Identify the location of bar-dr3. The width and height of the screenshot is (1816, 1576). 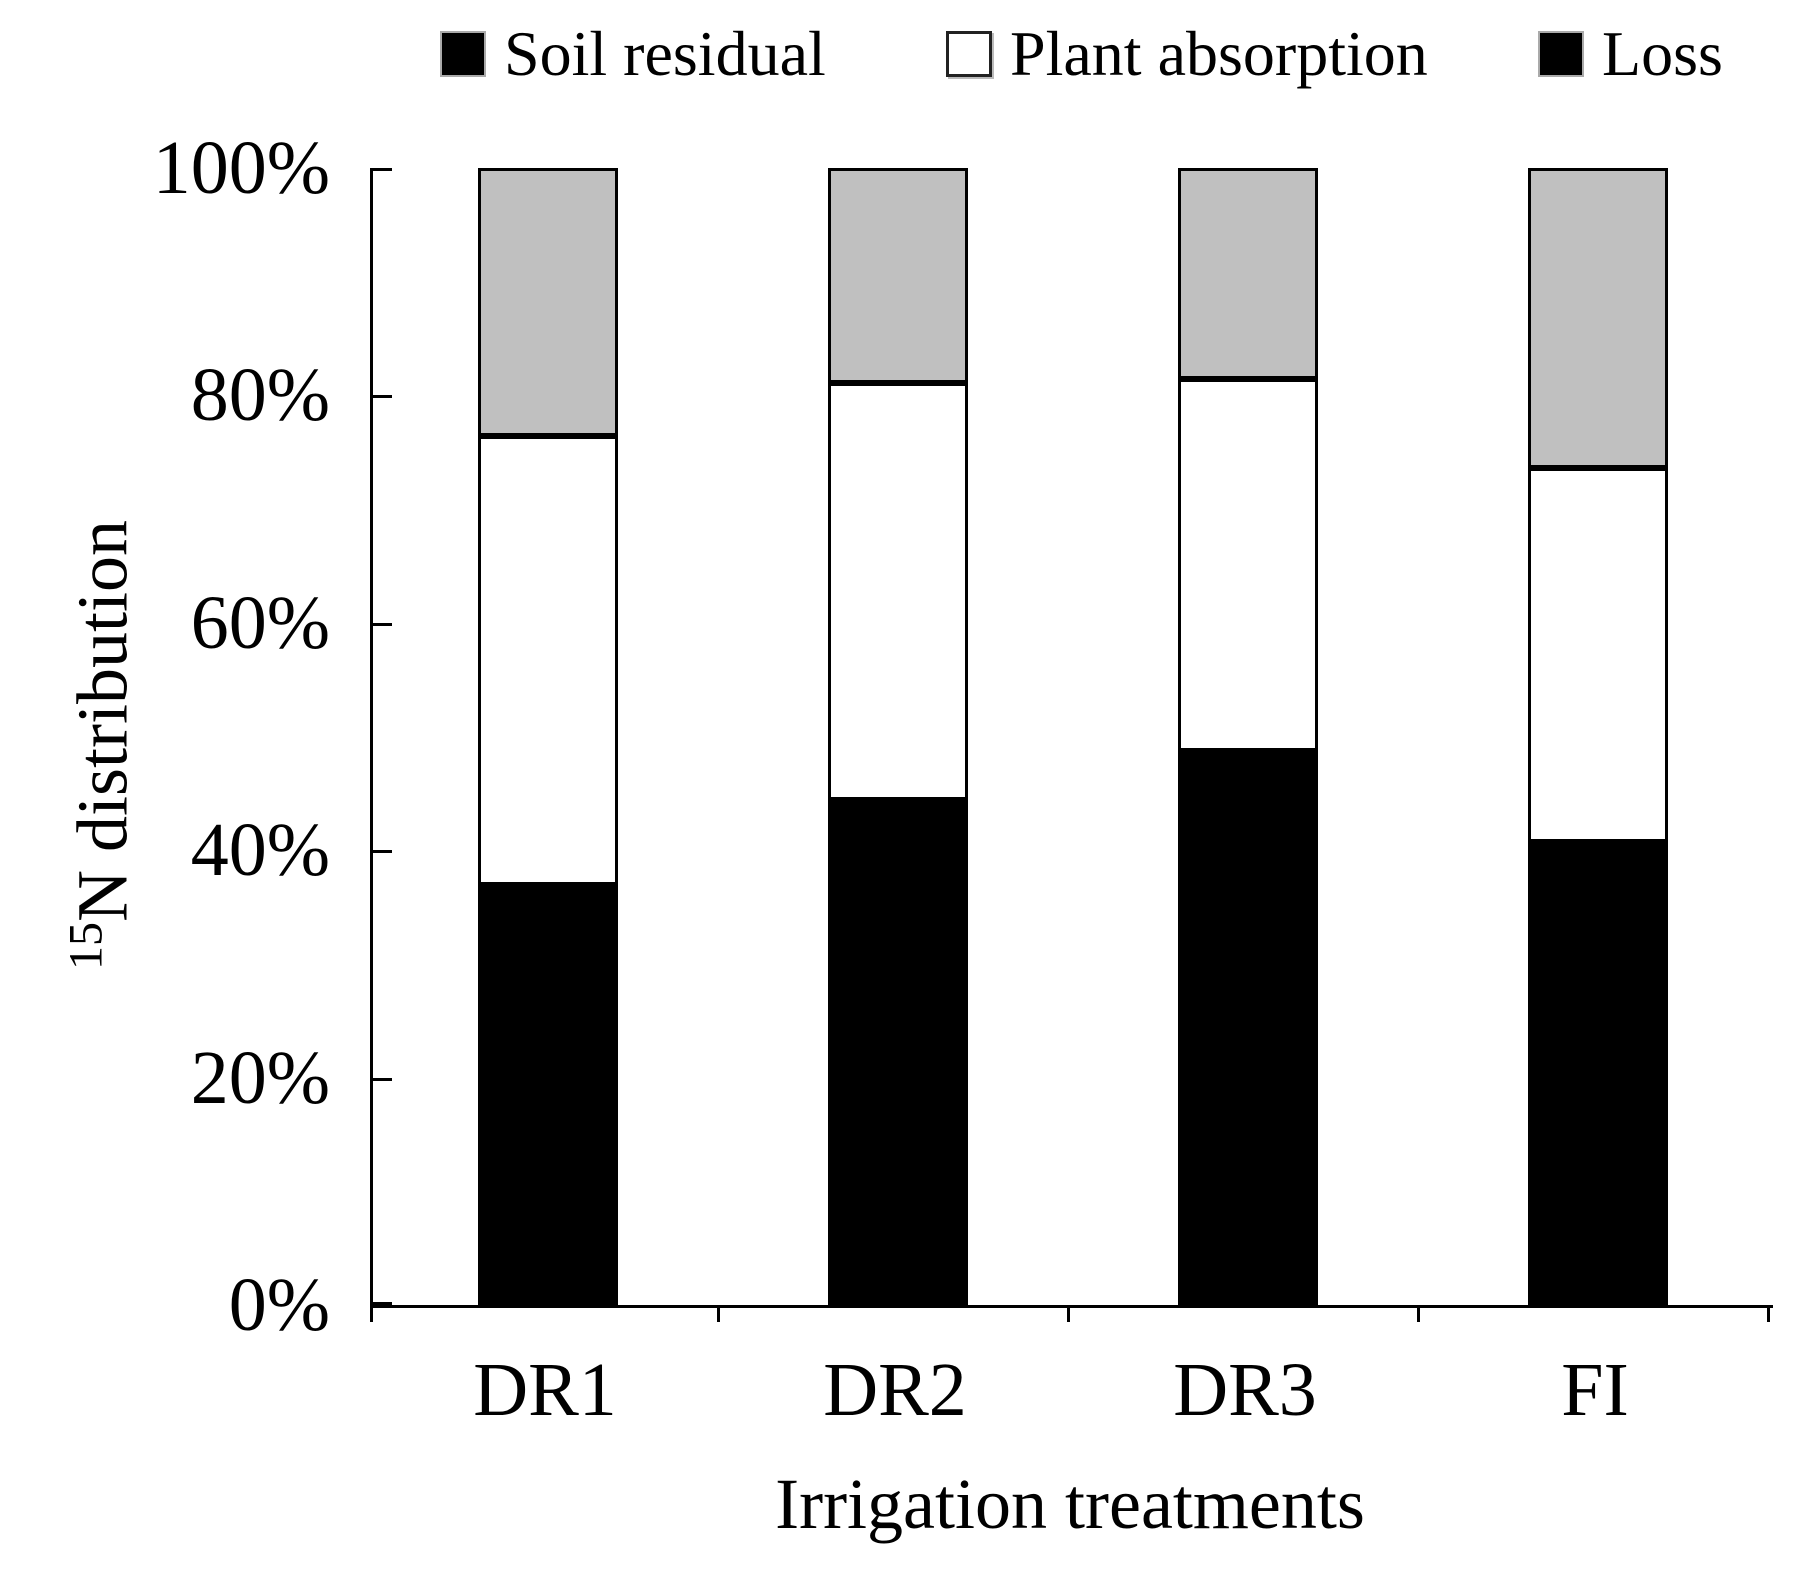
(1248, 736).